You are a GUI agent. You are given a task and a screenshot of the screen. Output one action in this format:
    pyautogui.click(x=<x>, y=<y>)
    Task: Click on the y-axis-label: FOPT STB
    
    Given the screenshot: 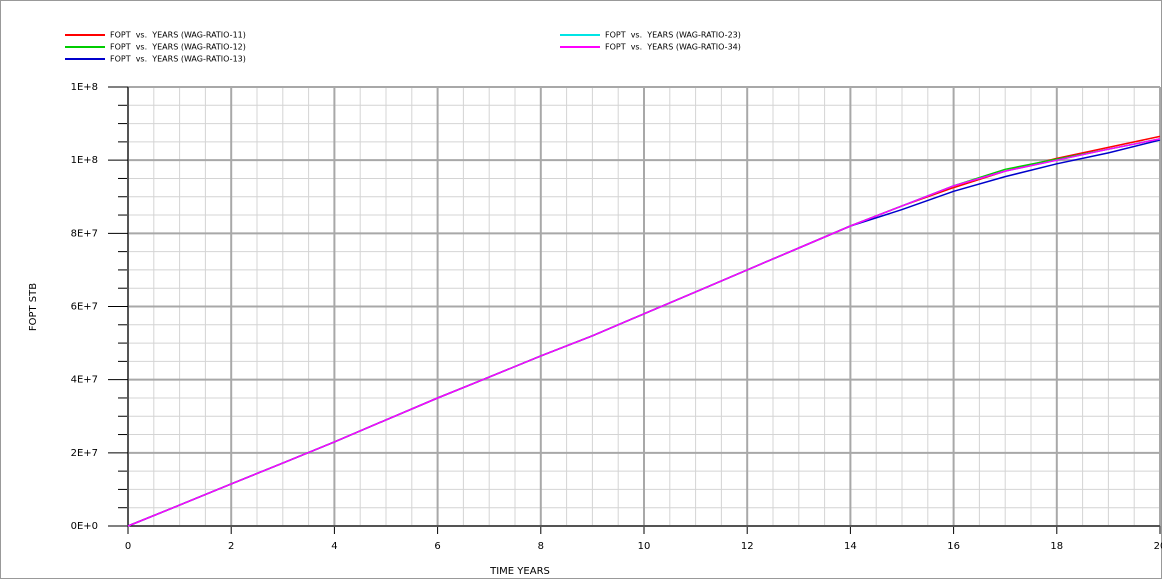 What is the action you would take?
    pyautogui.click(x=33, y=307)
    